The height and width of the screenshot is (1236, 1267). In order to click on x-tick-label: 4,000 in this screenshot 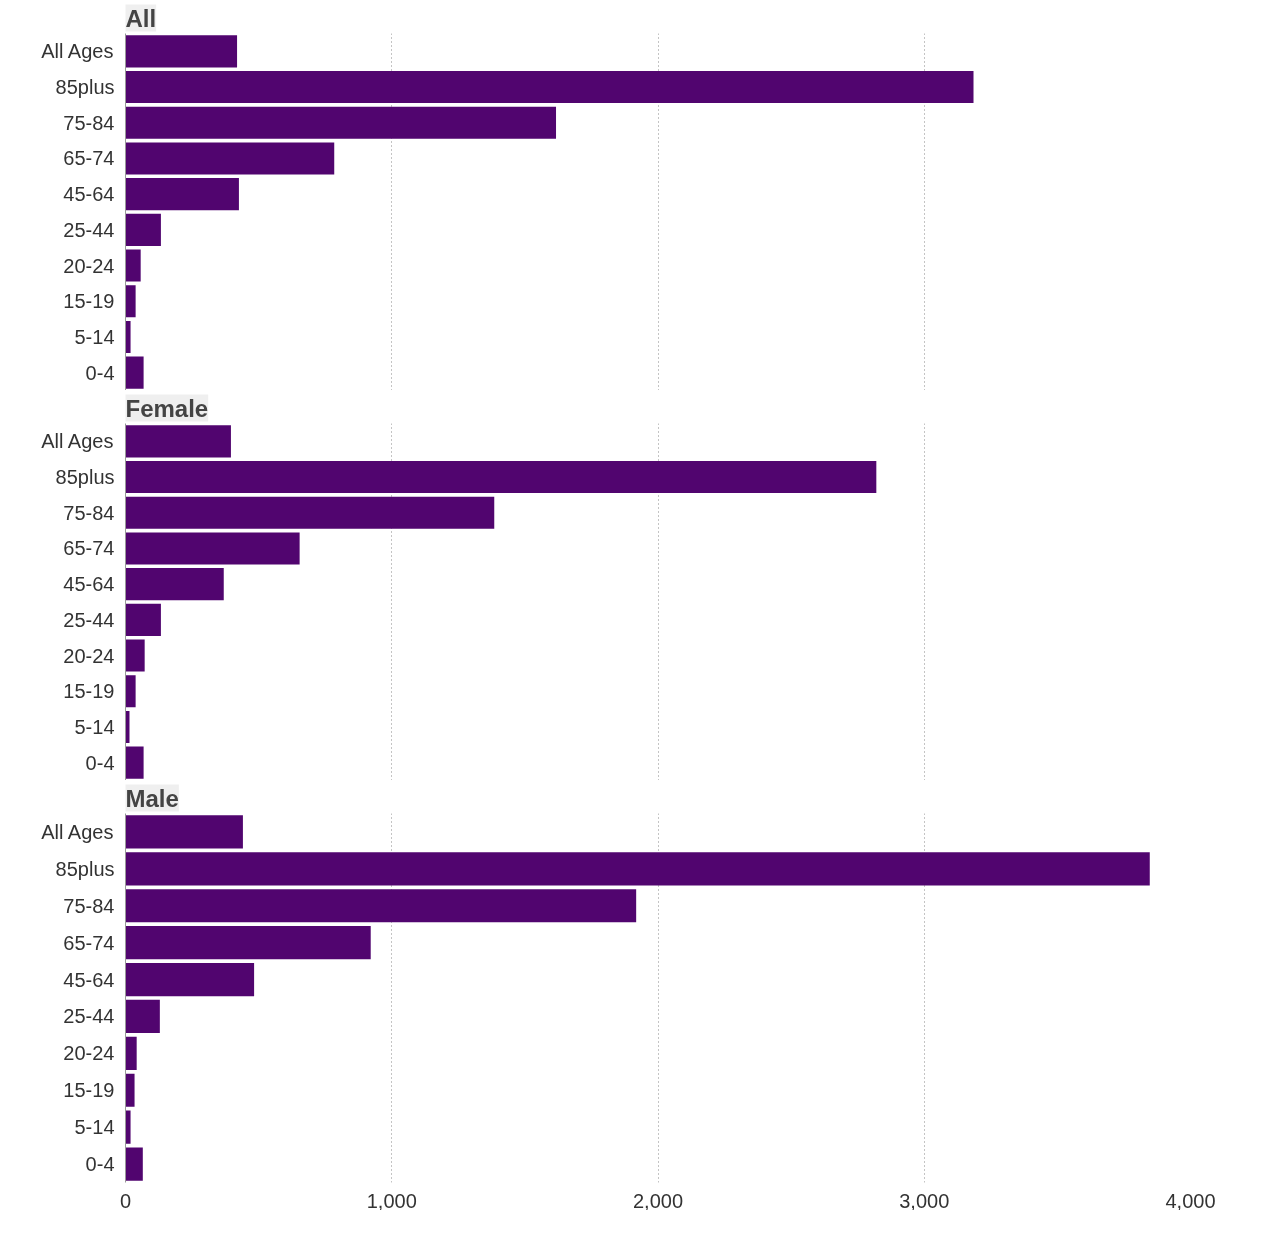, I will do `click(1190, 1200)`.